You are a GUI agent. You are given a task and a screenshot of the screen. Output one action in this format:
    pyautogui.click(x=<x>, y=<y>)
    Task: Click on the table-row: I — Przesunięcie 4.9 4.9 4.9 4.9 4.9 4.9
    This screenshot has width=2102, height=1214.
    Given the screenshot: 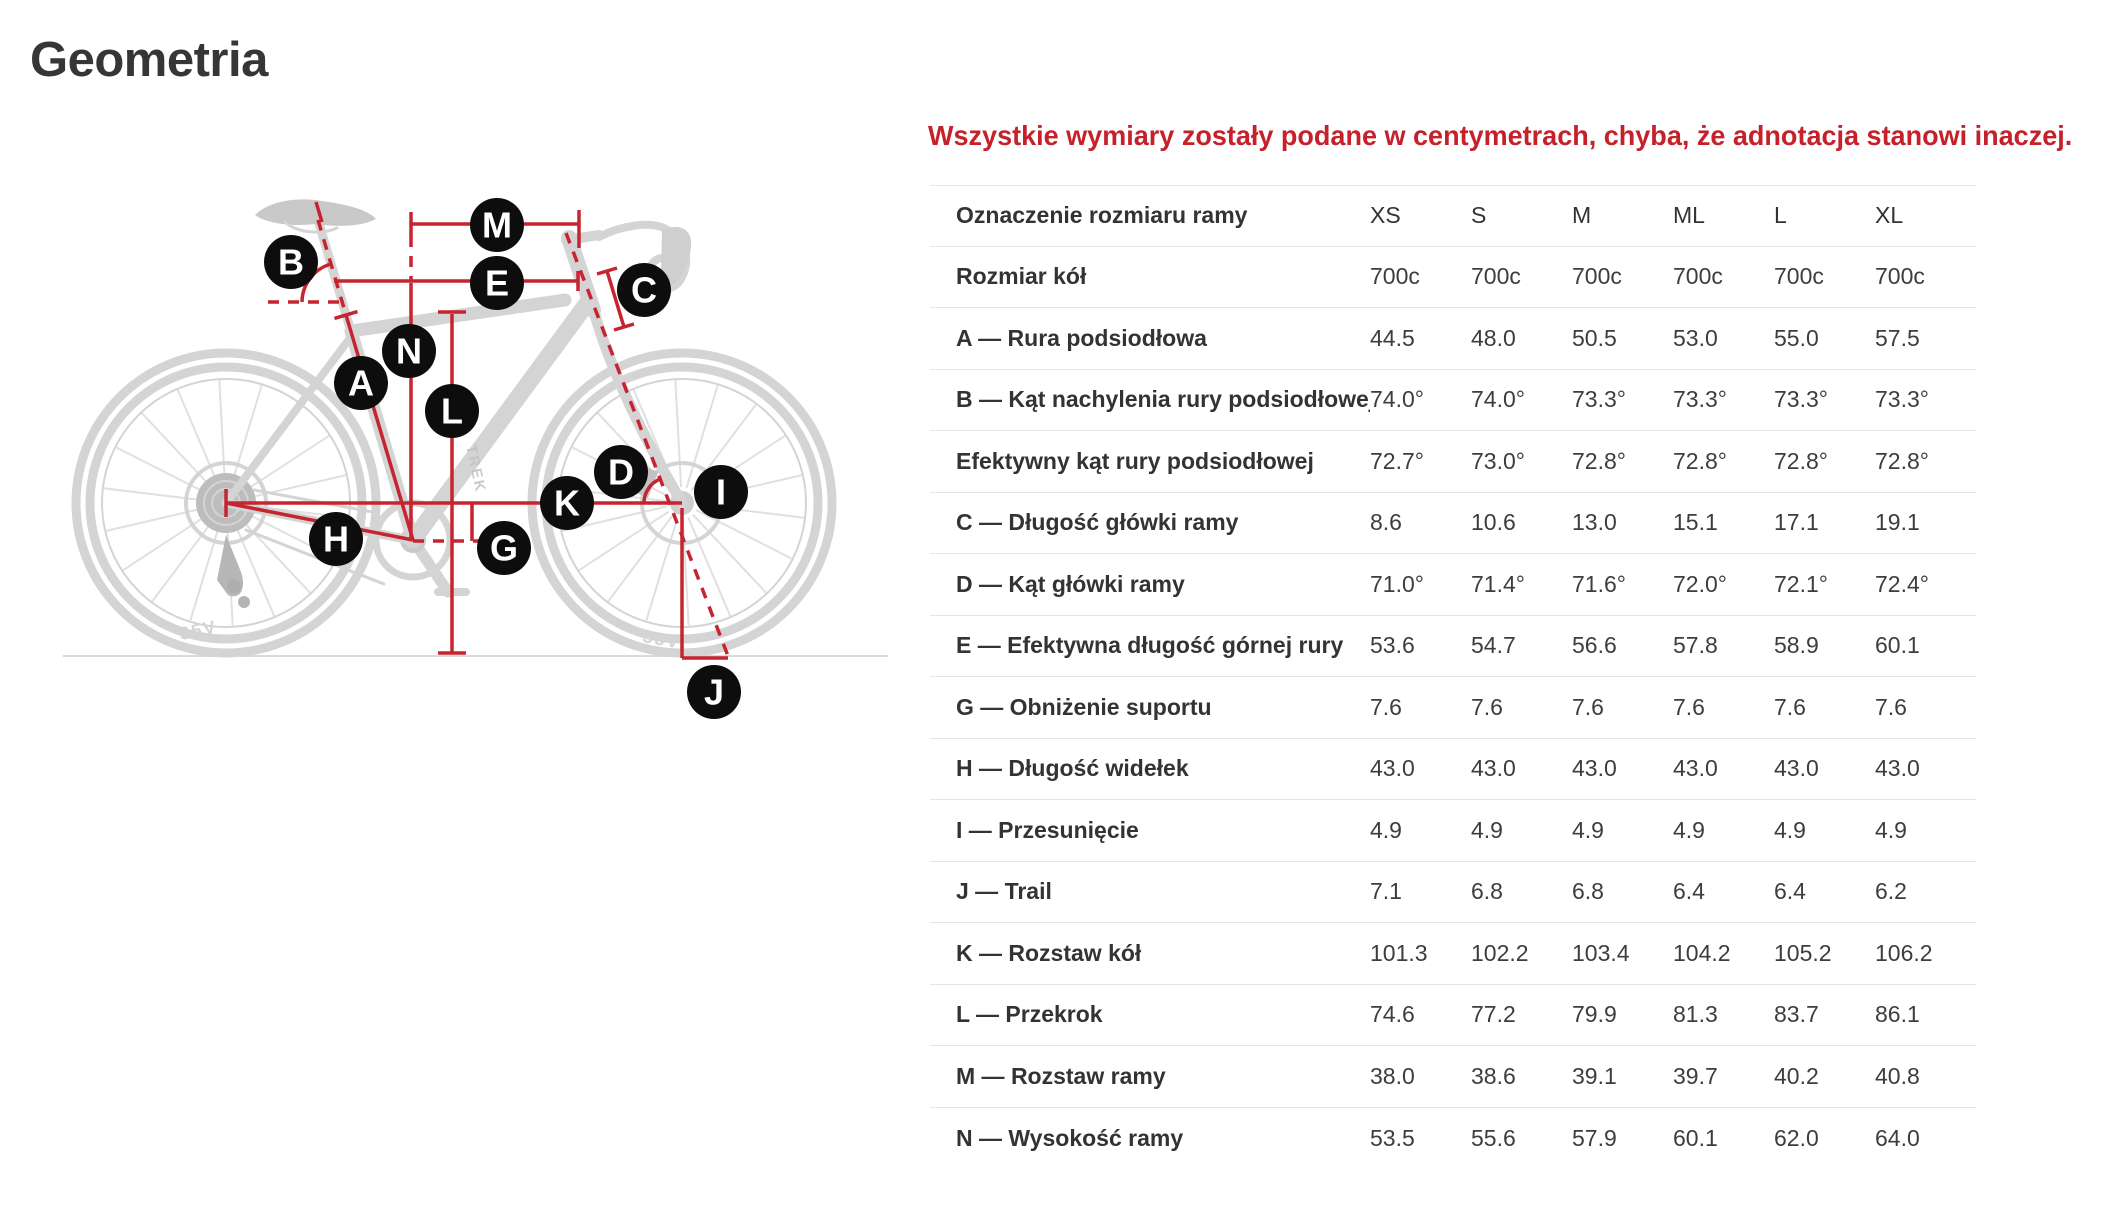 What is the action you would take?
    pyautogui.click(x=1453, y=831)
    